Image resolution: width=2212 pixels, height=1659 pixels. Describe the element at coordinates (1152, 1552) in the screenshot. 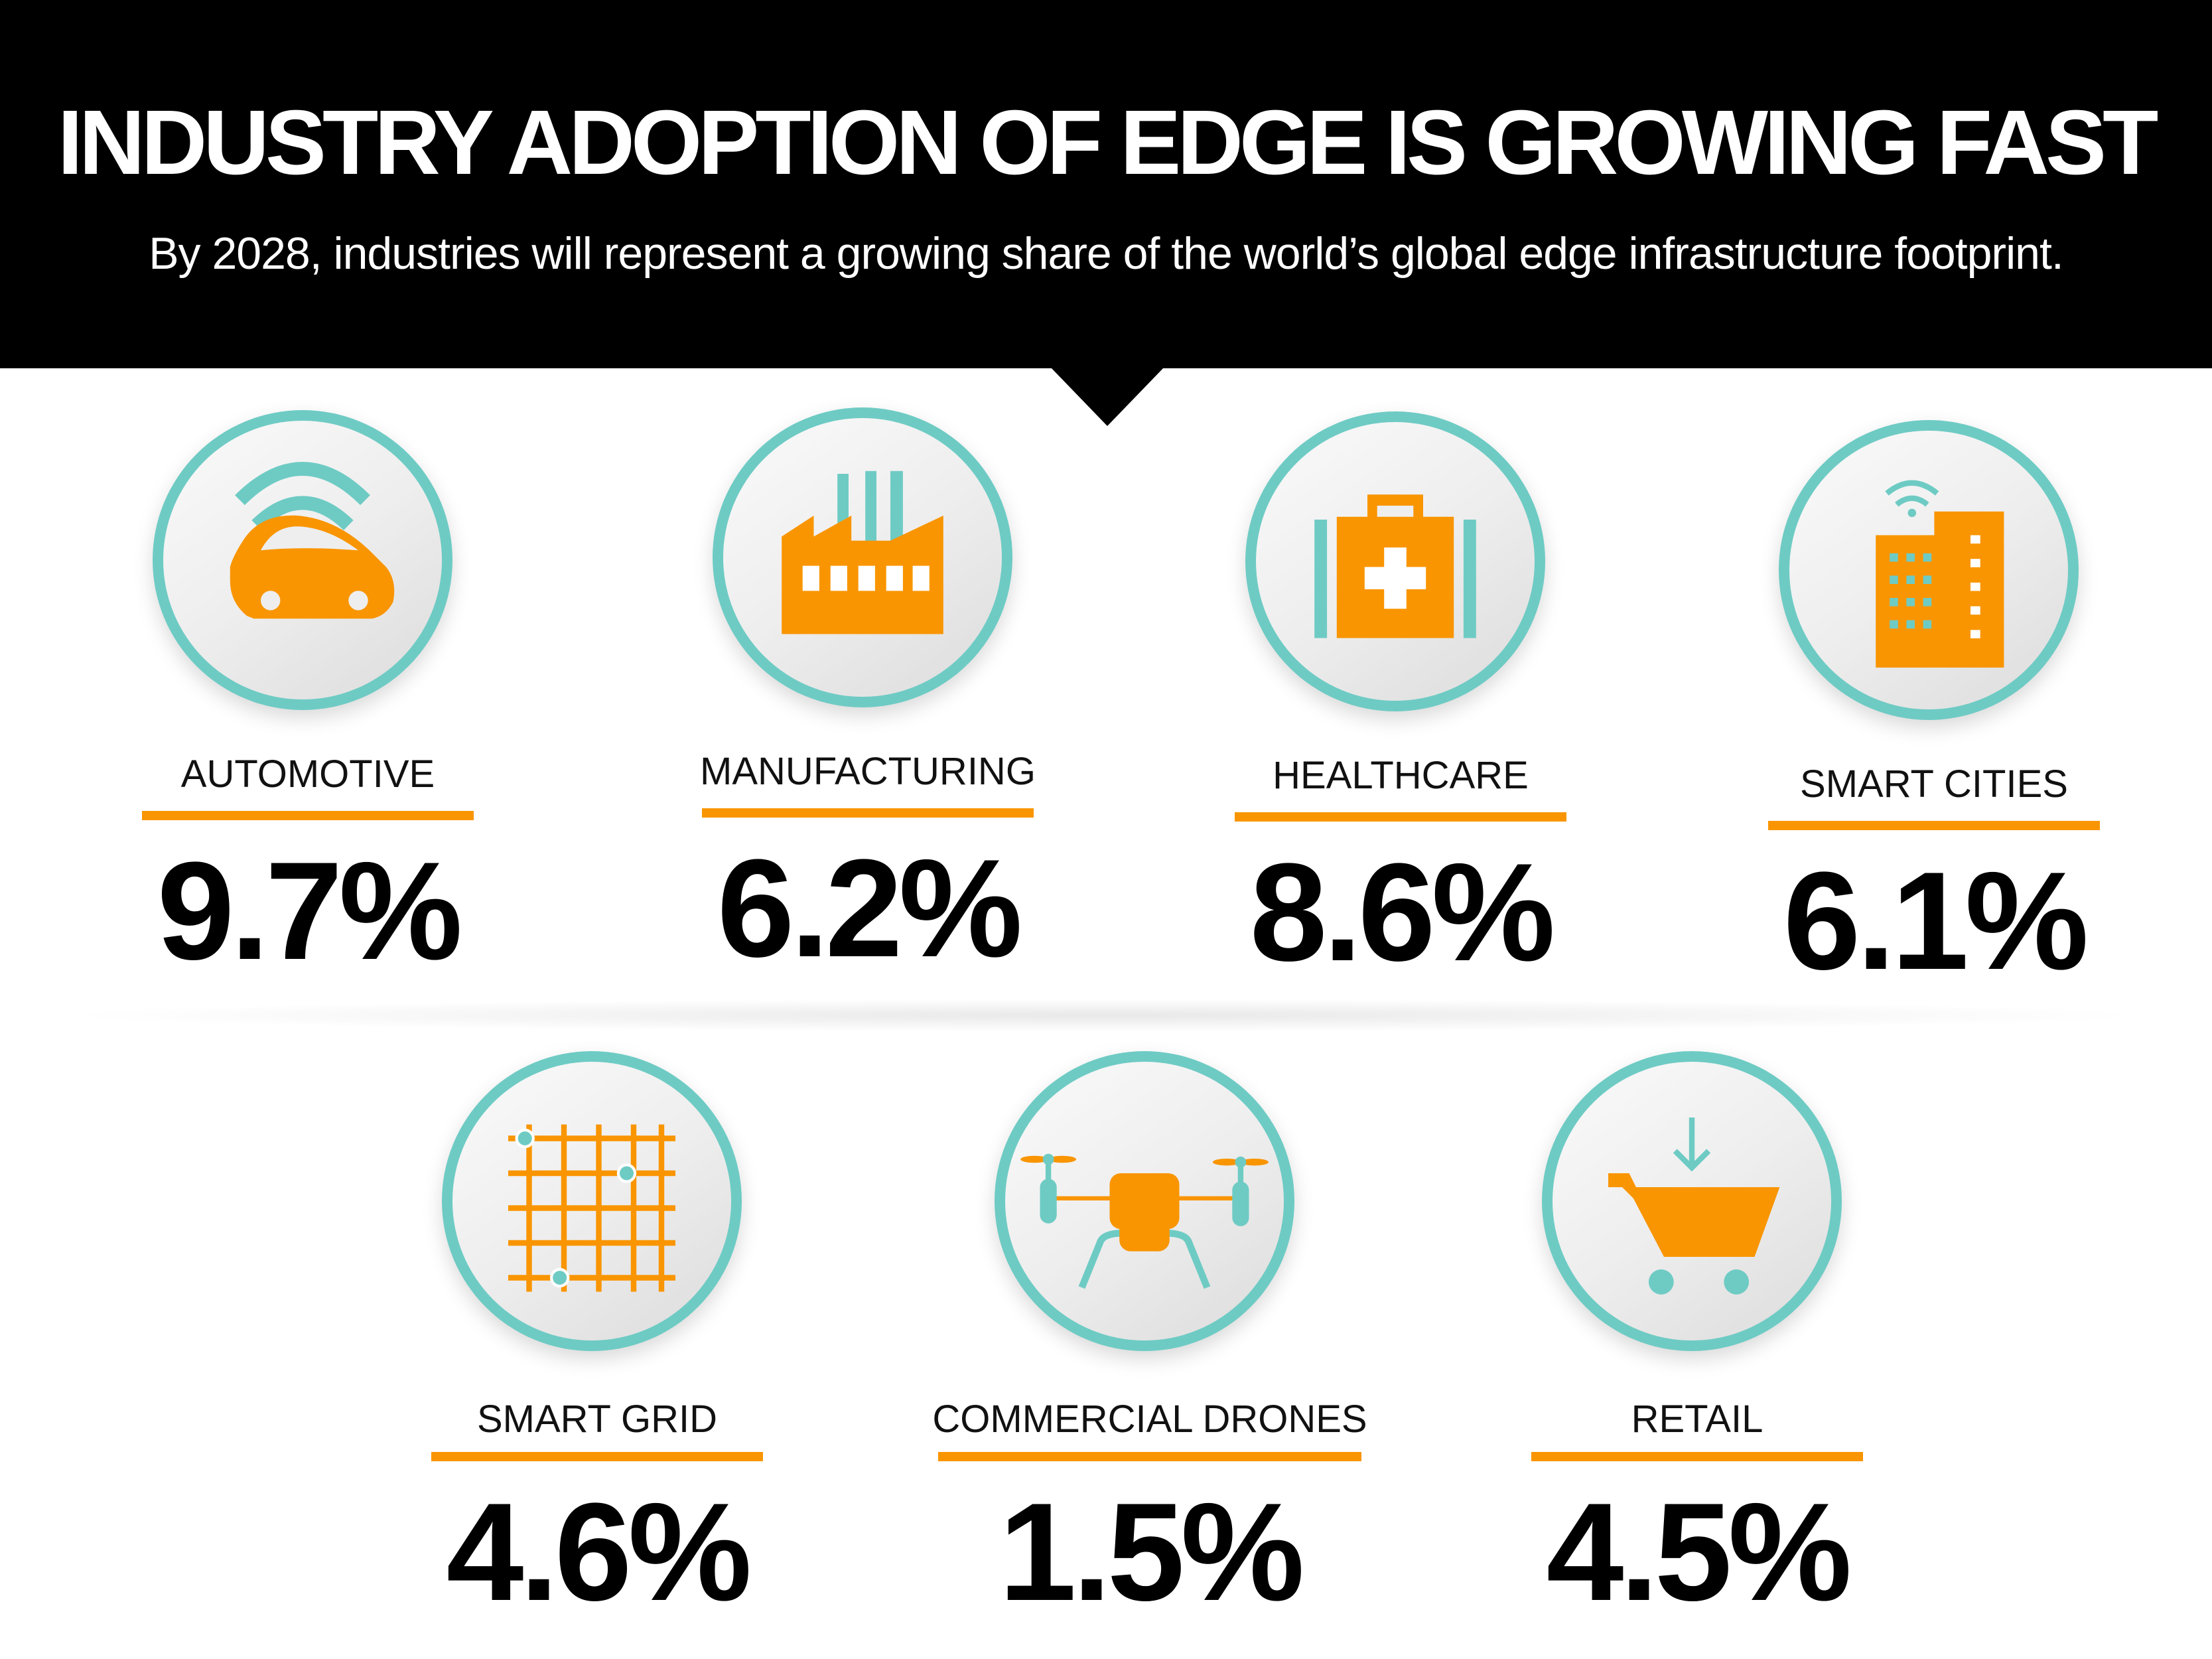

I see `industry-value: 1.5%` at that location.